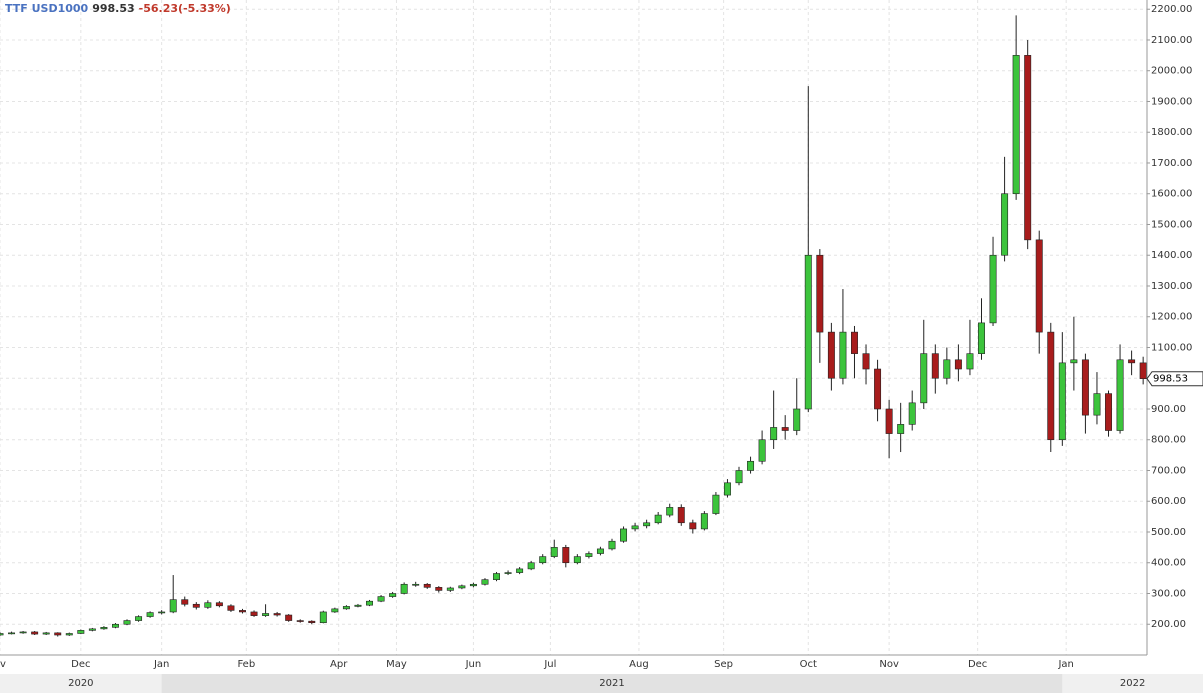 The image size is (1203, 696). What do you see at coordinates (1168, 593) in the screenshot?
I see `y-tick-label: 300.00` at bounding box center [1168, 593].